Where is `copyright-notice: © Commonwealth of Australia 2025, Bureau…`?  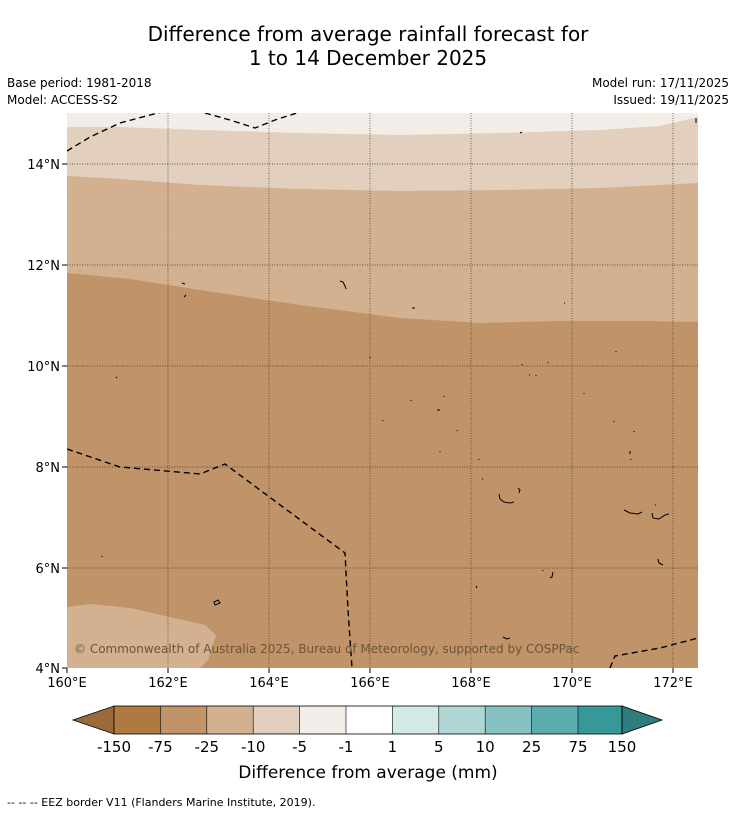
copyright-notice: © Commonwealth of Australia 2025, Bureau… is located at coordinates (326, 649).